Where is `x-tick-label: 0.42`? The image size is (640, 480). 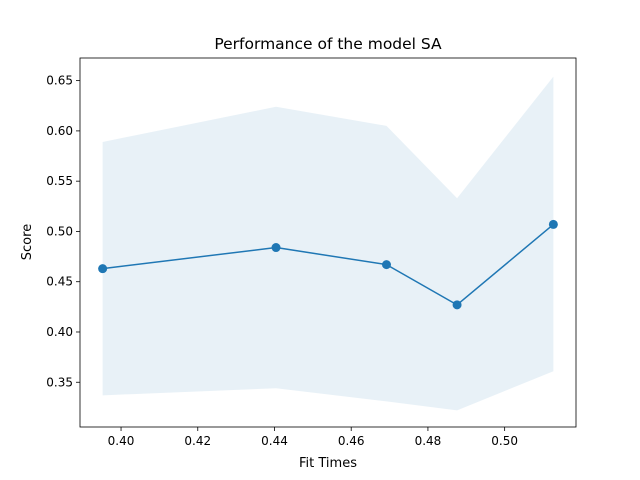 x-tick-label: 0.42 is located at coordinates (197, 441).